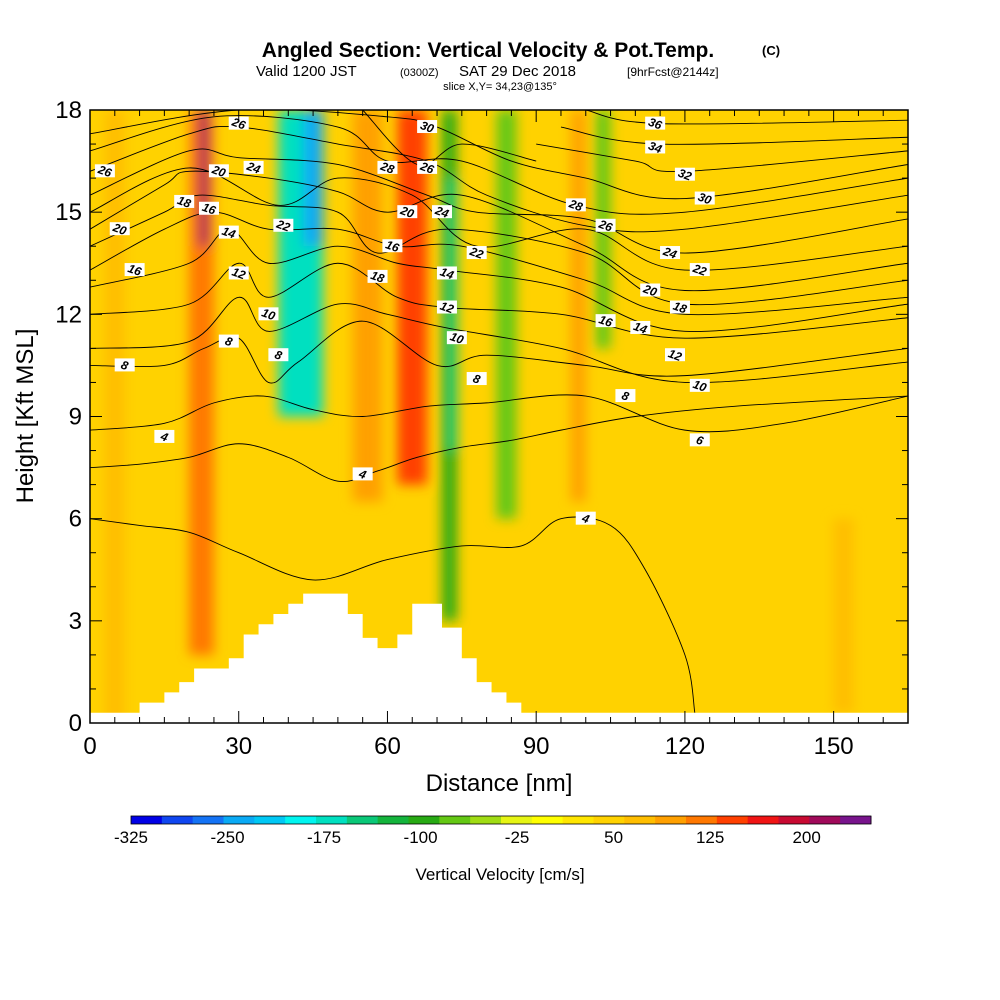 The image size is (1000, 1000). I want to click on isotherm-label-text: 28, so click(575, 205).